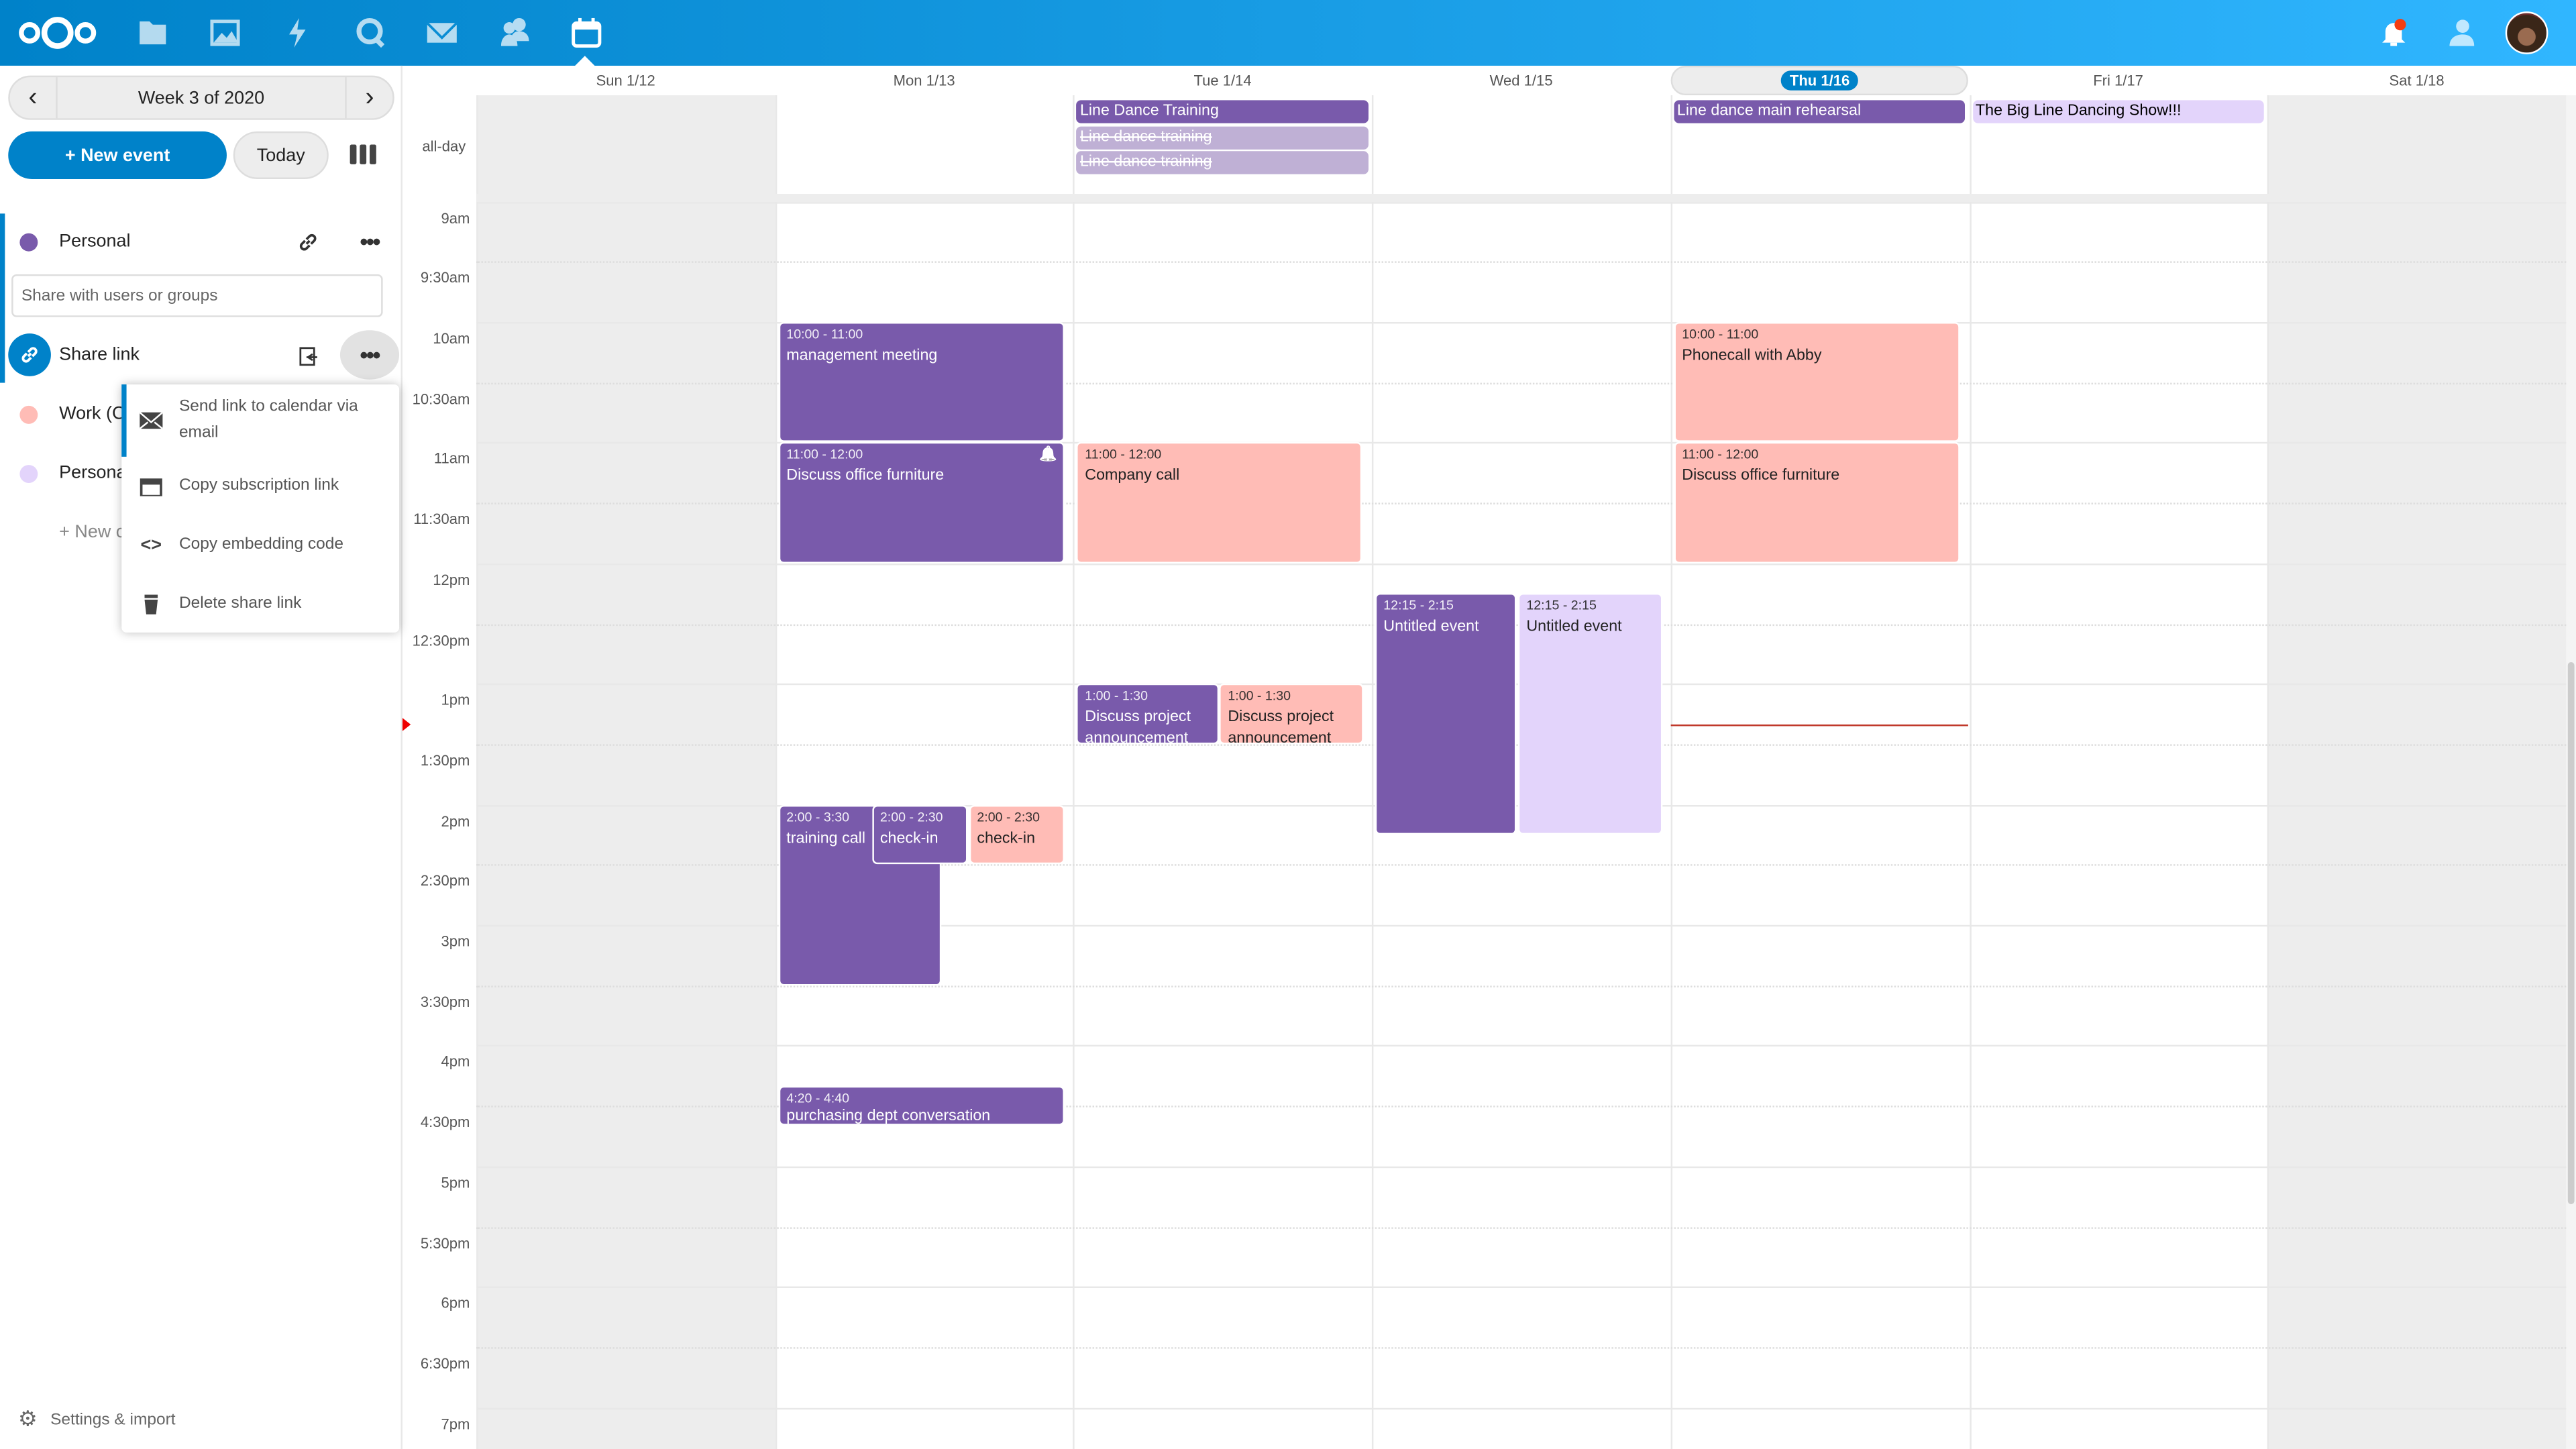 The width and height of the screenshot is (2576, 1449). I want to click on event-time: 10:00 - 11:00, so click(1720, 334).